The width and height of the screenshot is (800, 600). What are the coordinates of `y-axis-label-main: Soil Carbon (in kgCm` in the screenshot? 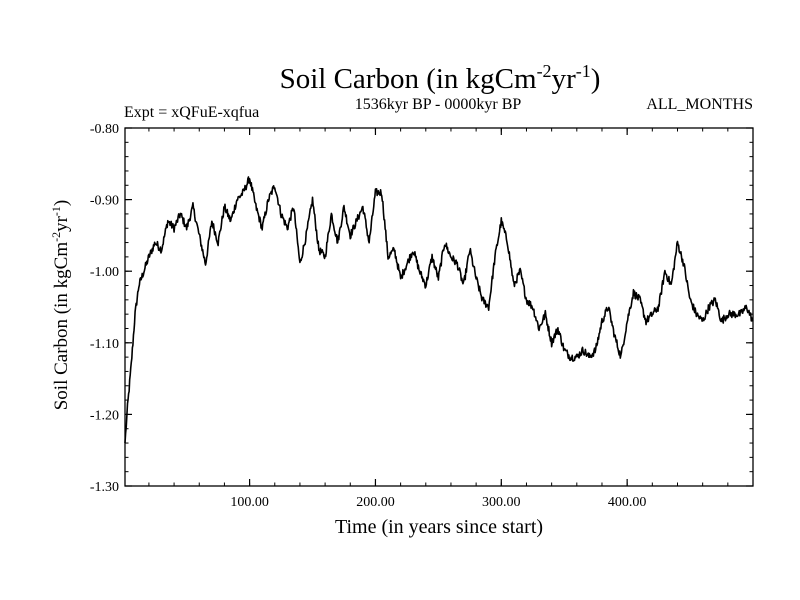 It's located at (61, 326).